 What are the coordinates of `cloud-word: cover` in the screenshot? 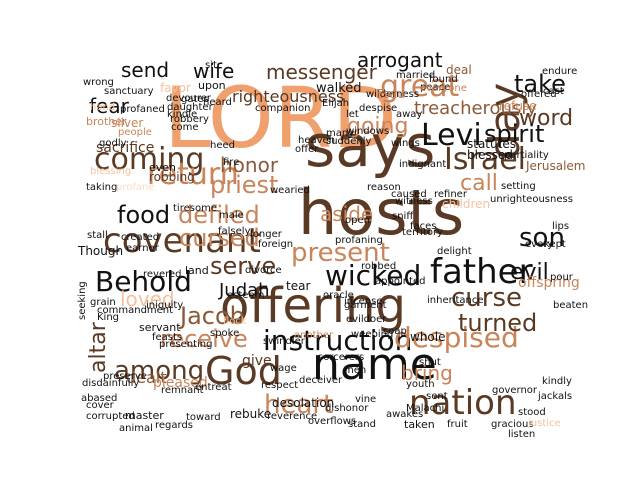 It's located at (100, 405).